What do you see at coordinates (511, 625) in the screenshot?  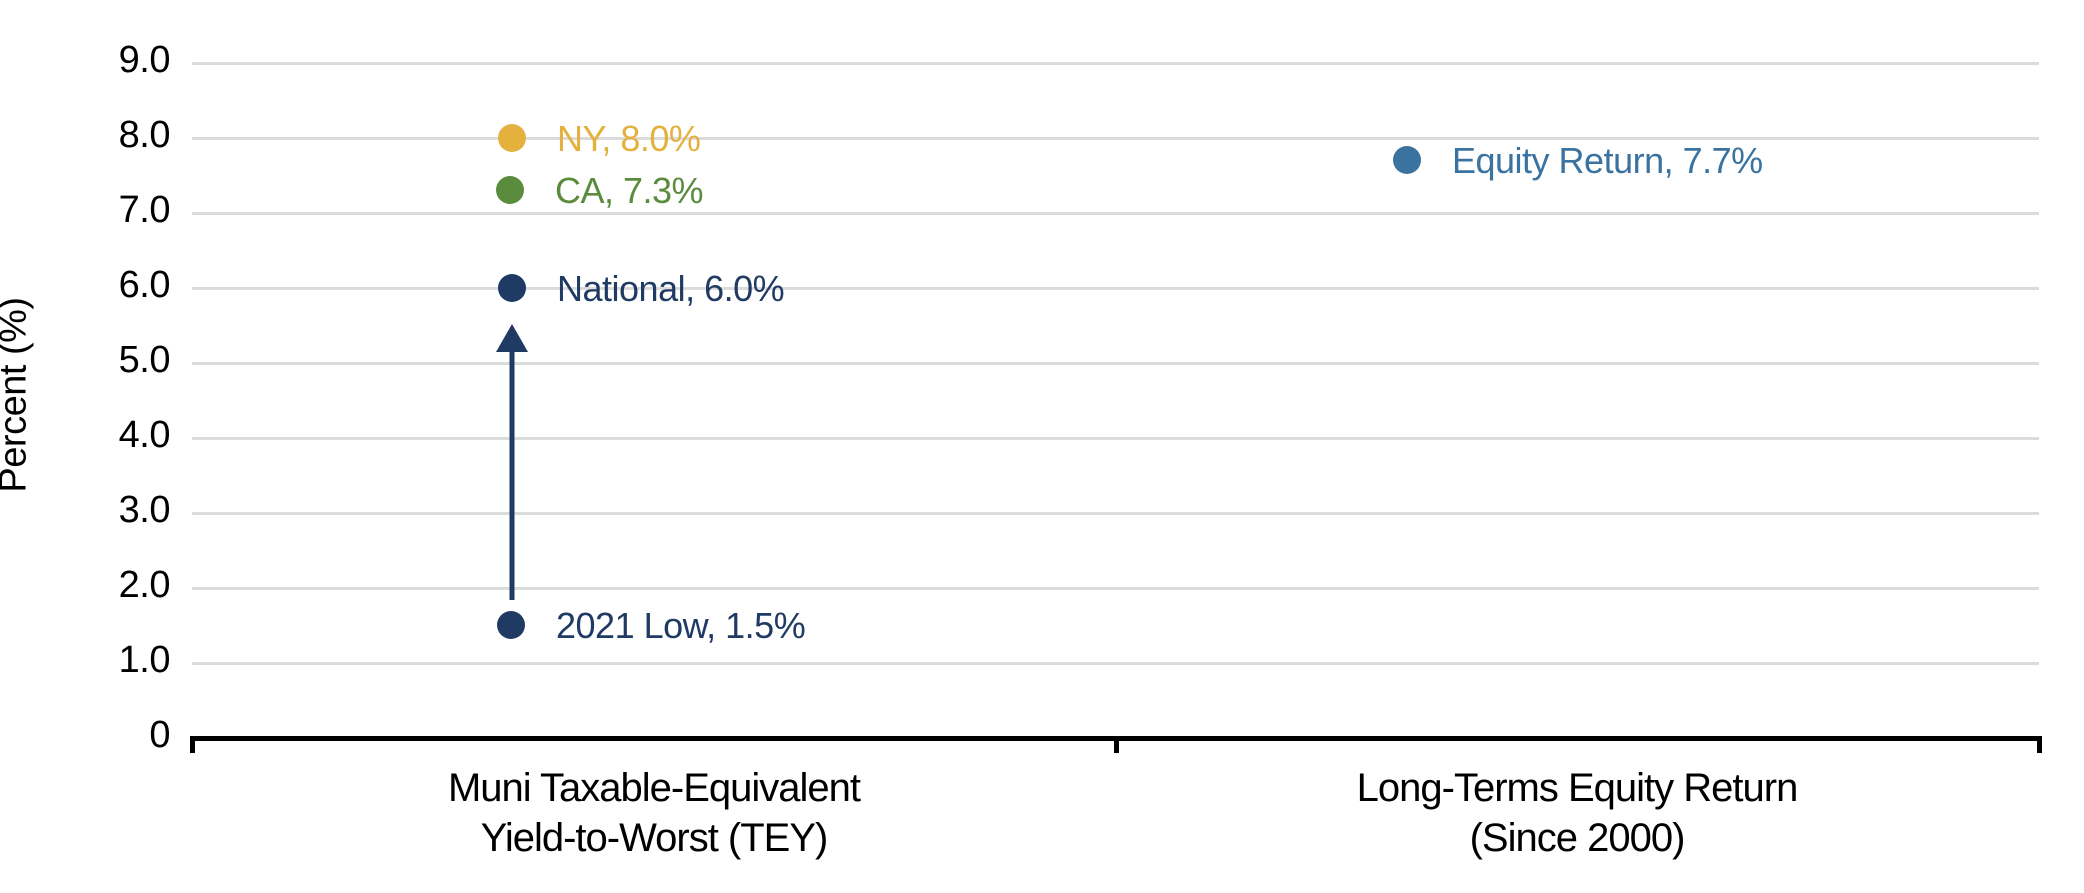 I see `data-point-dot-2021-low` at bounding box center [511, 625].